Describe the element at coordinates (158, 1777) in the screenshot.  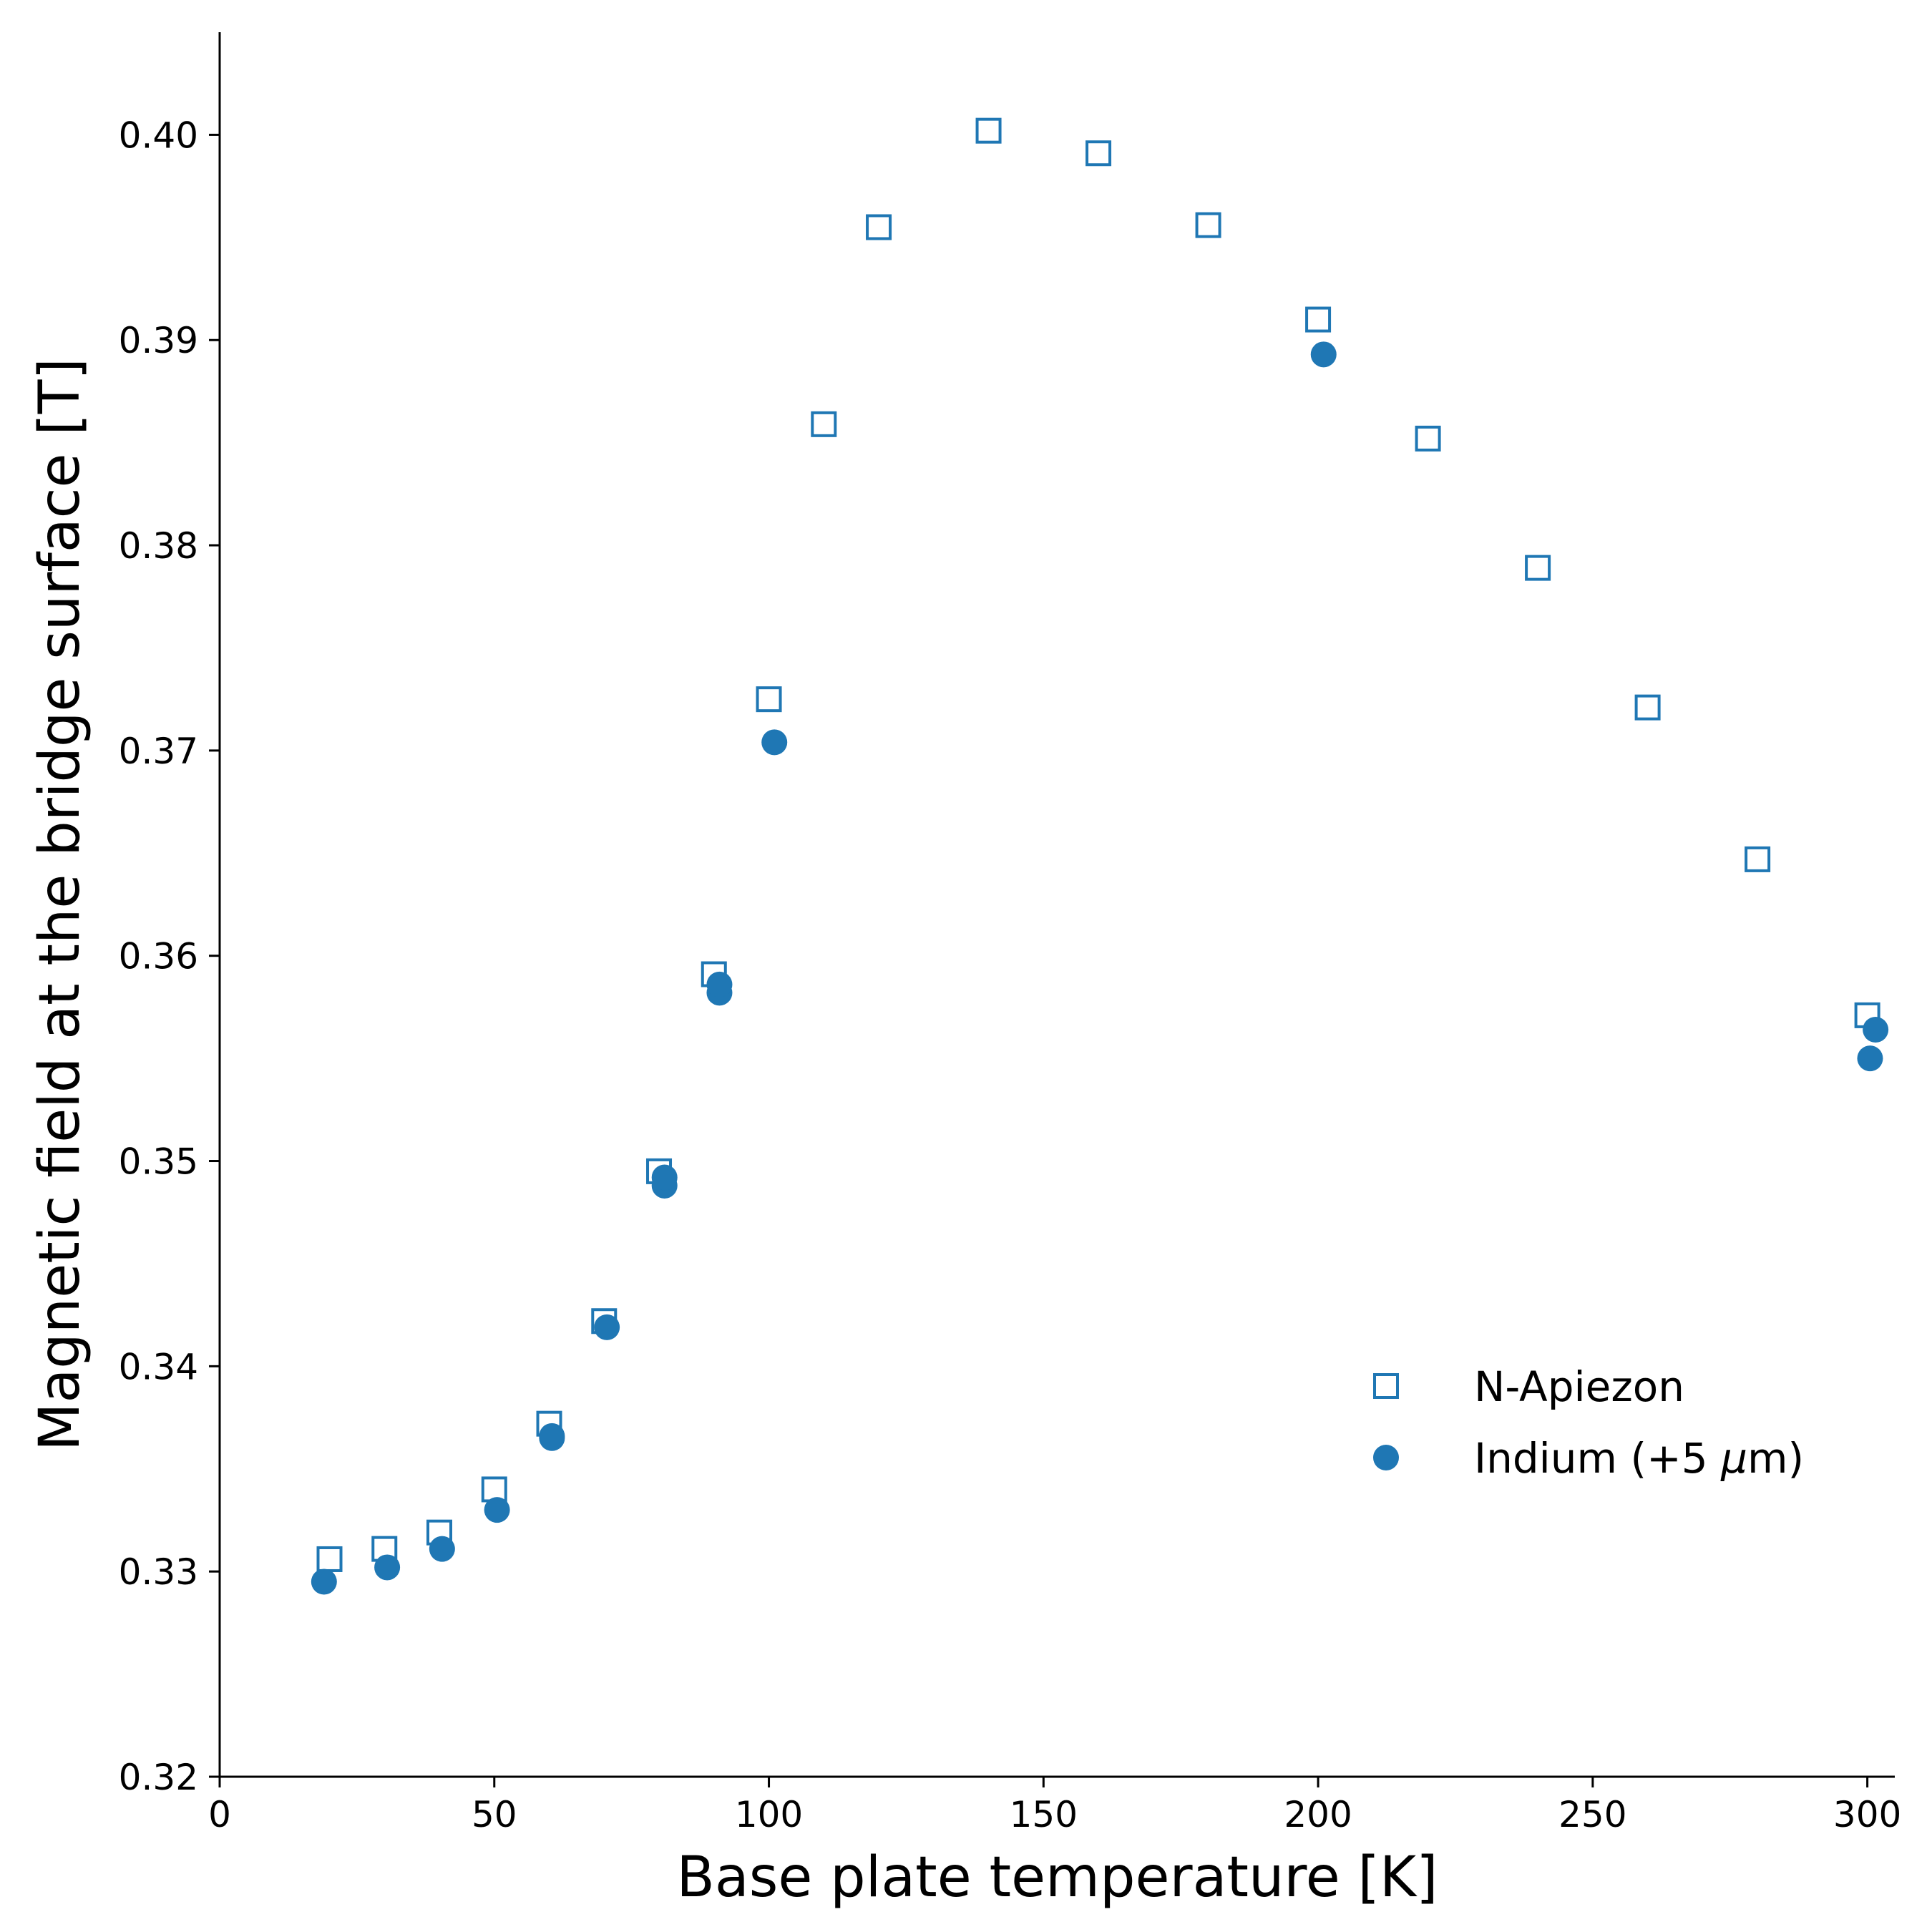
I see `y-tick-label: 0.32` at that location.